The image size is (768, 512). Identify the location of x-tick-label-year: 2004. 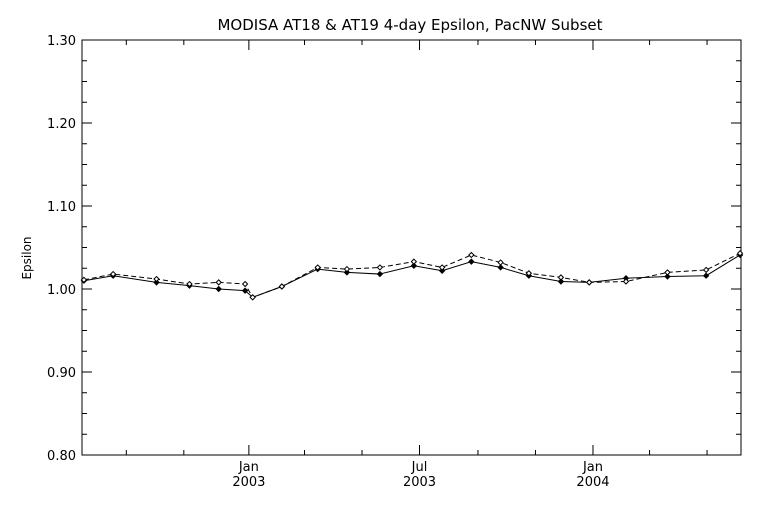
(592, 482).